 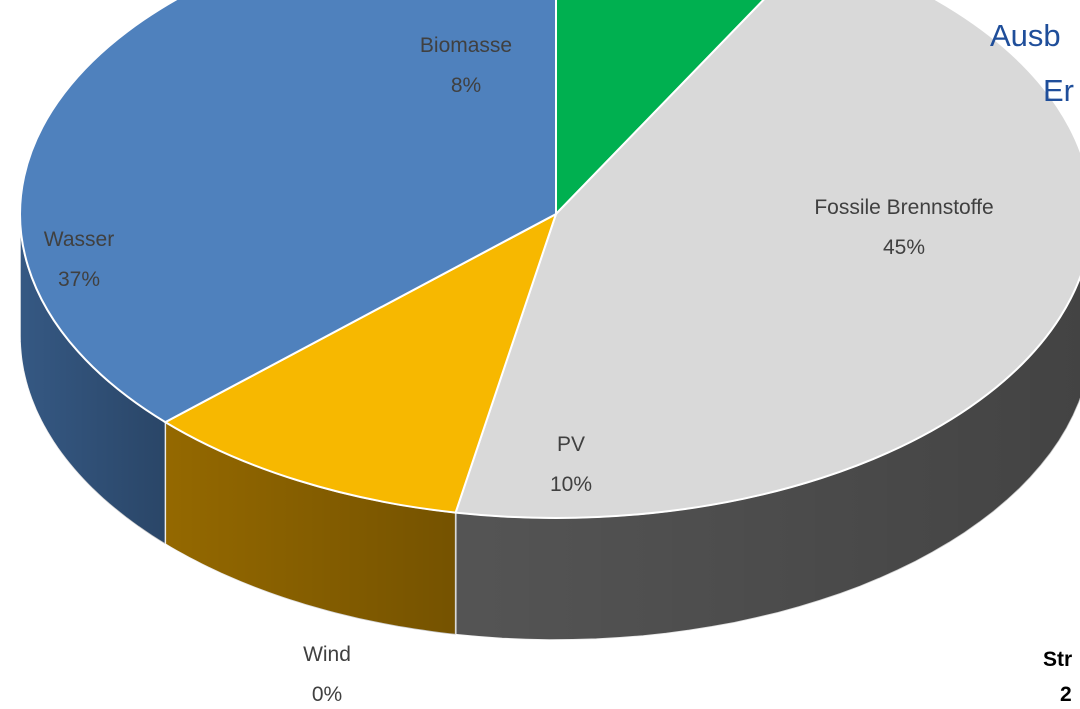 What do you see at coordinates (571, 484) in the screenshot?
I see `slice-label-value: 10%` at bounding box center [571, 484].